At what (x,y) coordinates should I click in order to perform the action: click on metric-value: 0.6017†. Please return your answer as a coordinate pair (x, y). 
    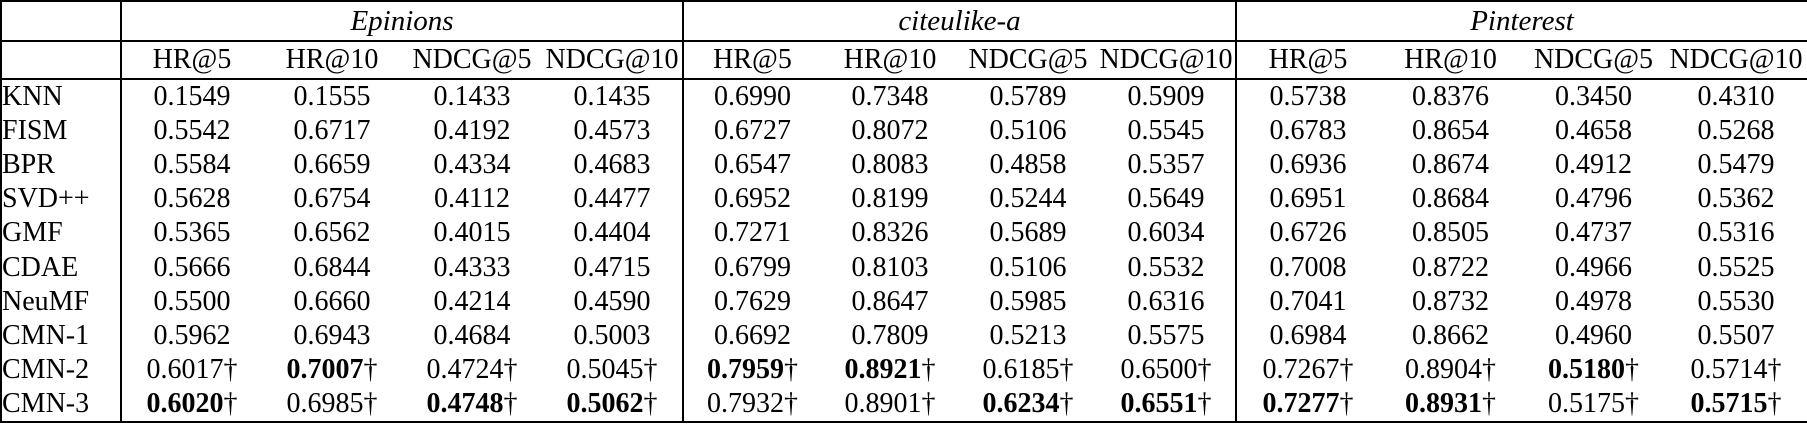
    Looking at the image, I should click on (191, 369).